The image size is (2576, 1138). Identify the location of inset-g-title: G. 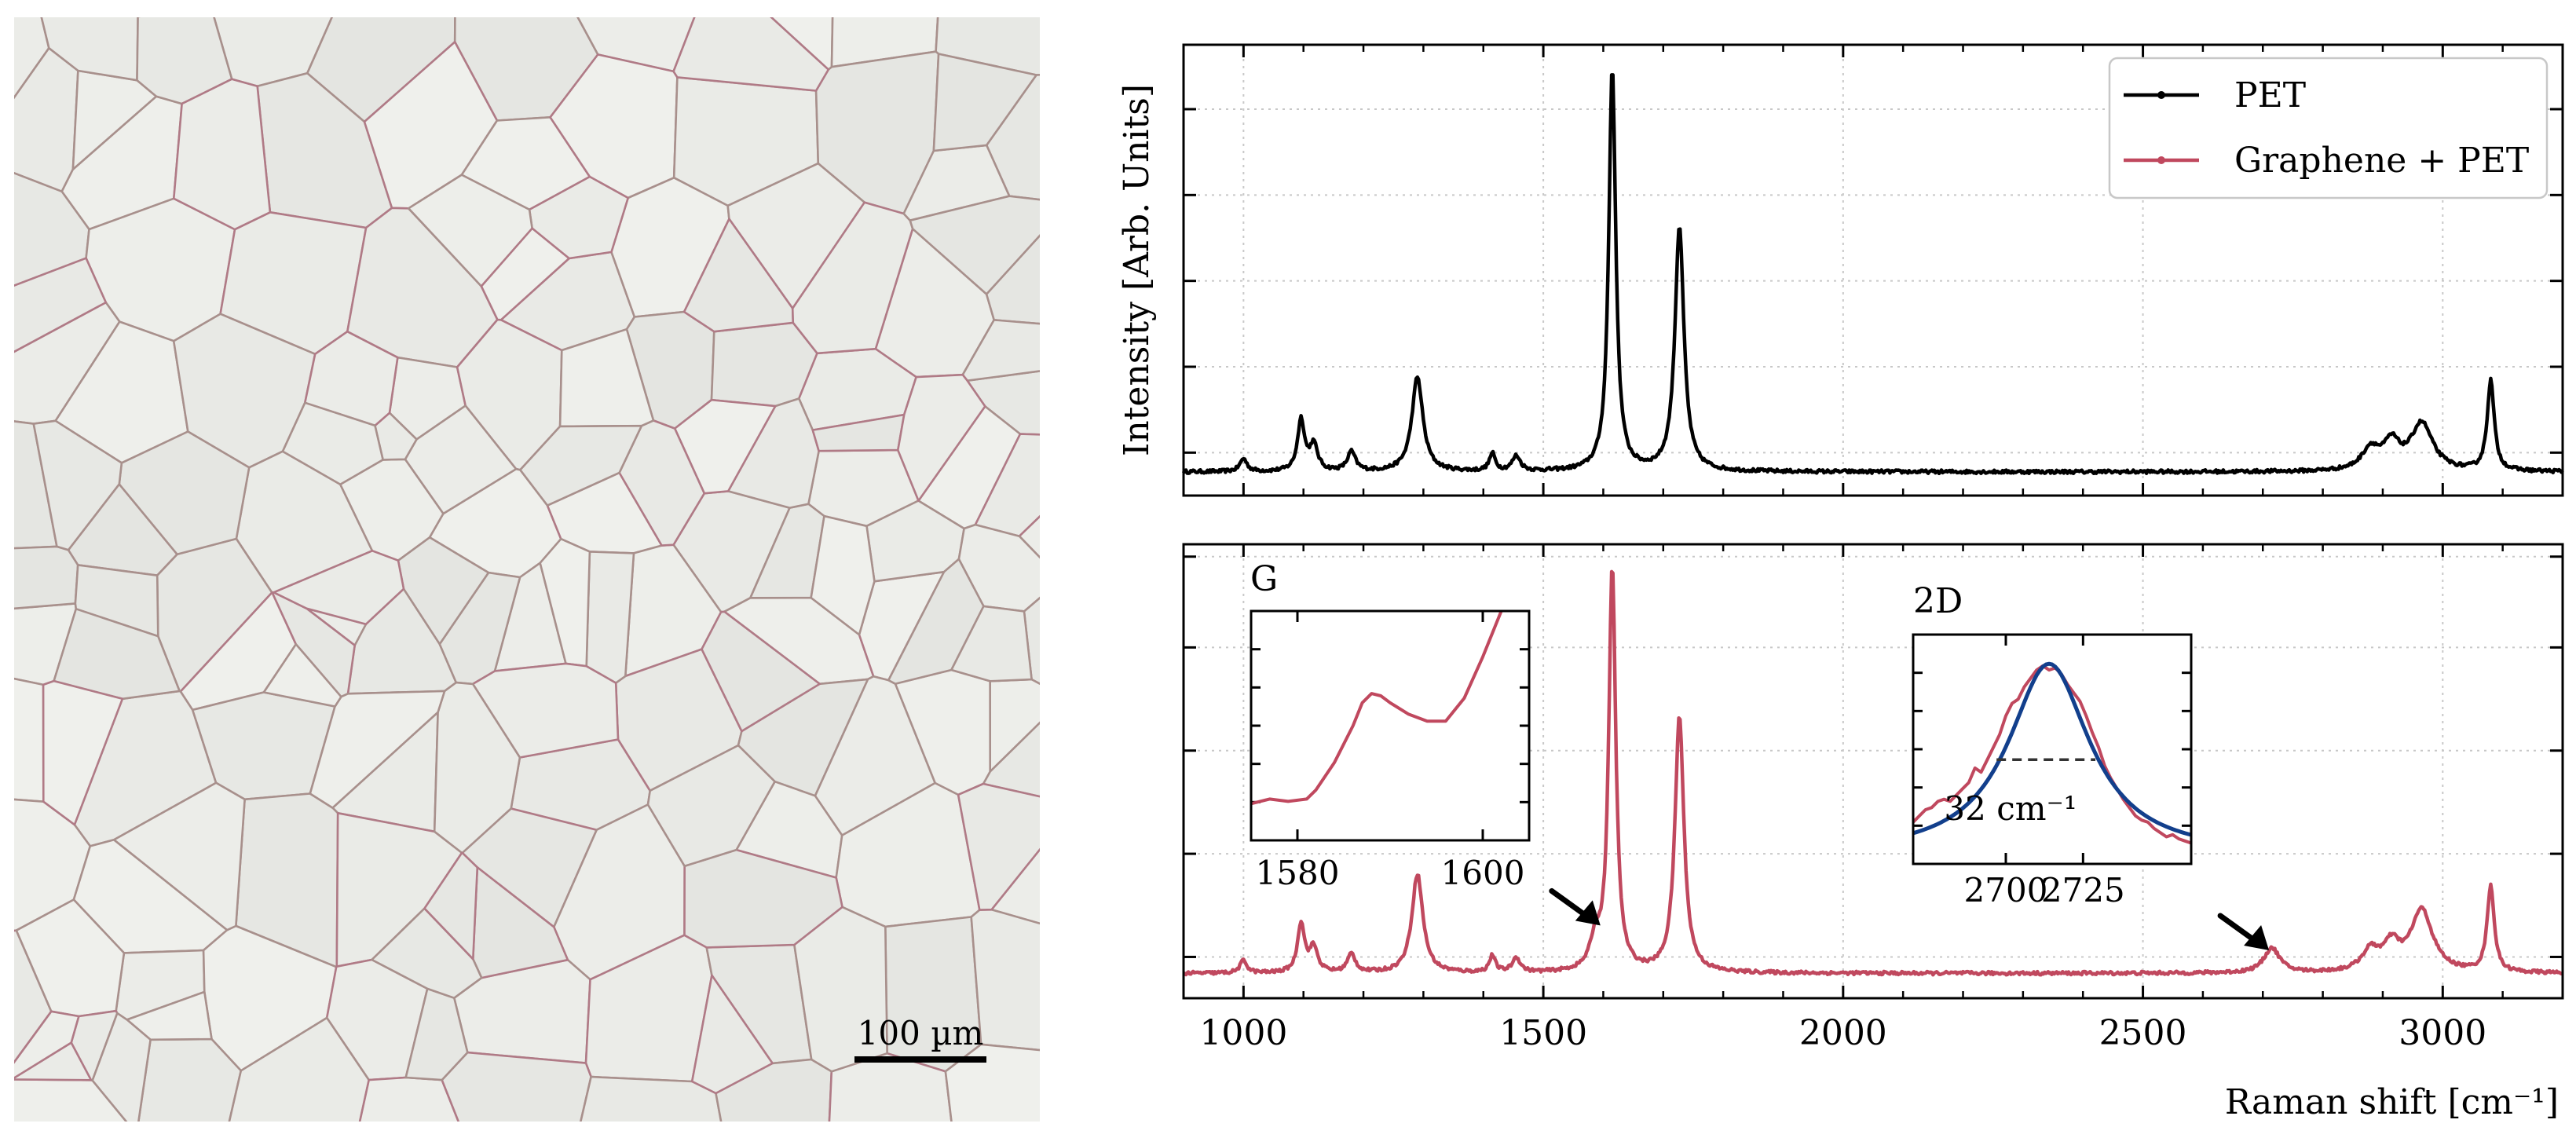
(1264, 579).